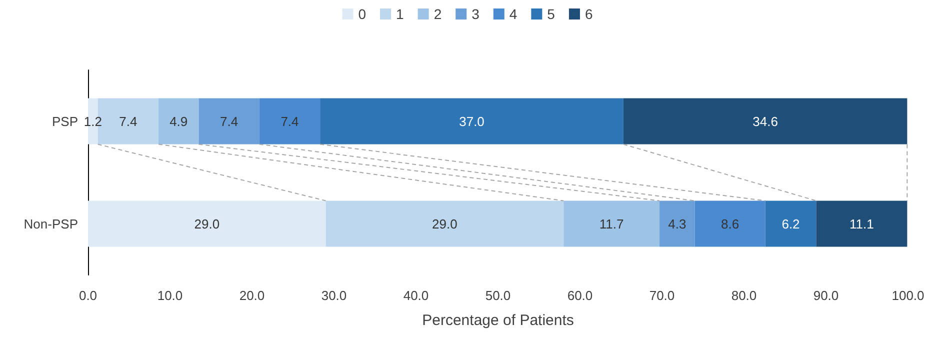 This screenshot has width=935, height=356. I want to click on data-label: 4.3, so click(677, 224).